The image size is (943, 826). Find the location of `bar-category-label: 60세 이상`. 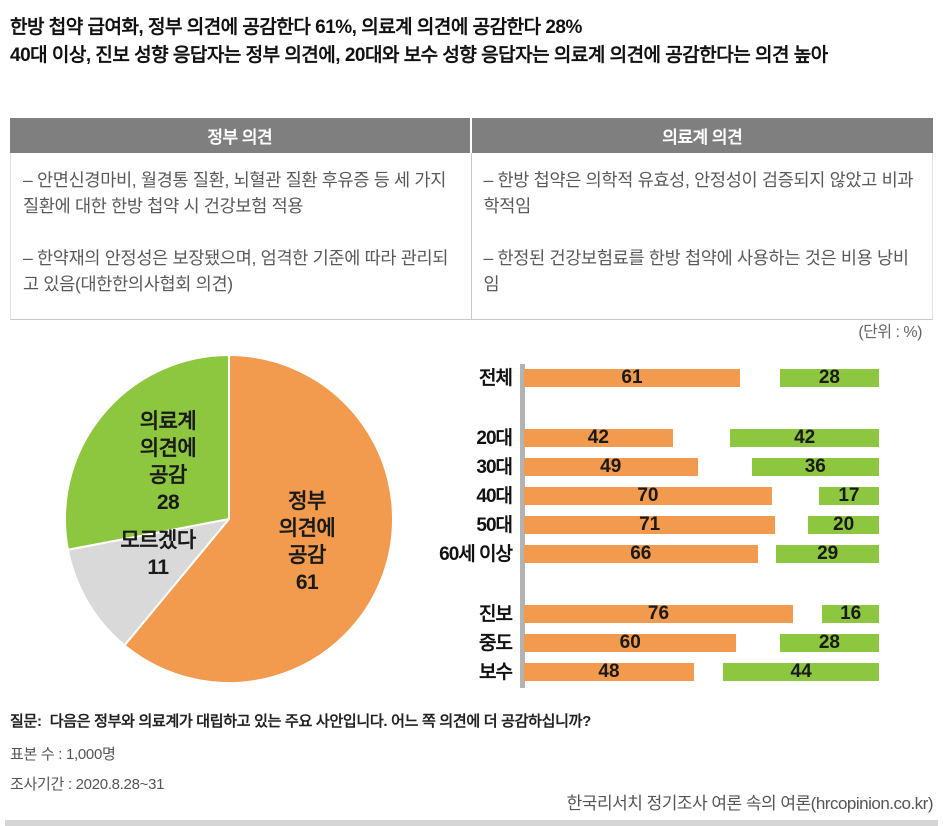

bar-category-label: 60세 이상 is located at coordinates (476, 554).